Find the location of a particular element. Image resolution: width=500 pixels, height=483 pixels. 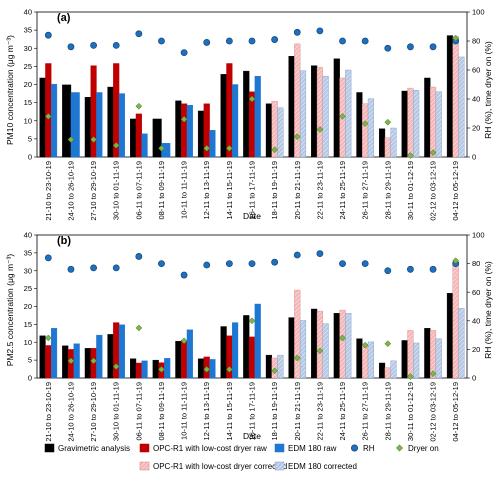

legend-swatch-rh is located at coordinates (354, 448).